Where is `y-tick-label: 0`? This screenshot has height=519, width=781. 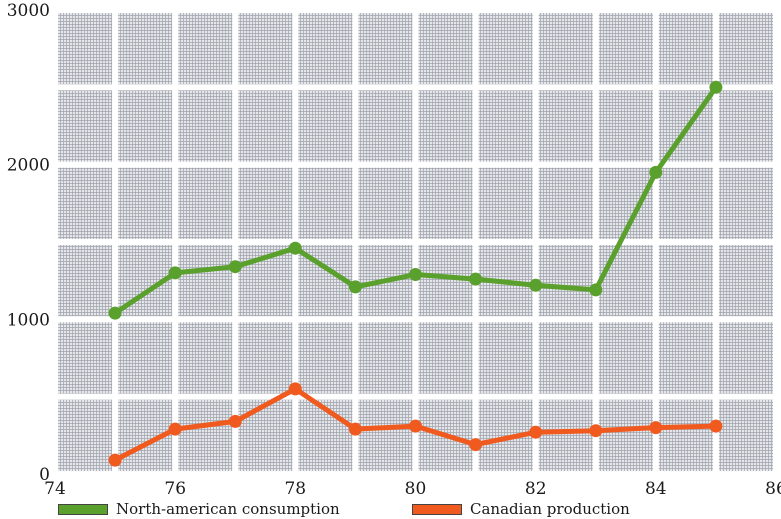
y-tick-label: 0 is located at coordinates (44, 475).